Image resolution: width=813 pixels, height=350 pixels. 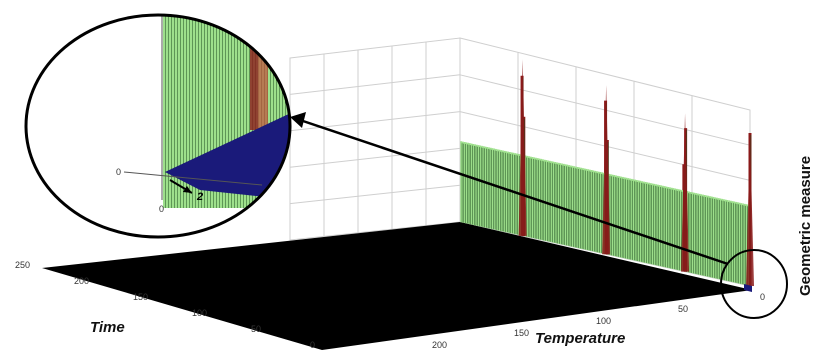 I want to click on y-tick-labels: 0 50 100 150 200 250, so click(x=165, y=305).